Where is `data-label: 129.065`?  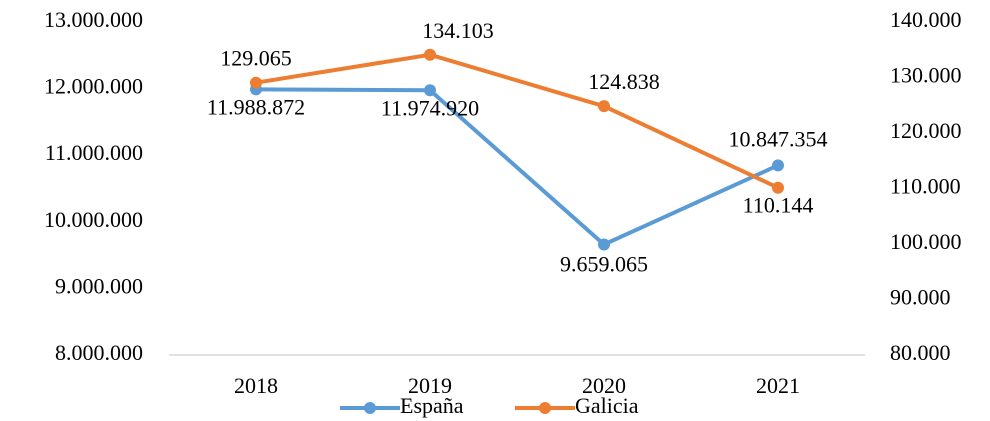
data-label: 129.065 is located at coordinates (256, 58).